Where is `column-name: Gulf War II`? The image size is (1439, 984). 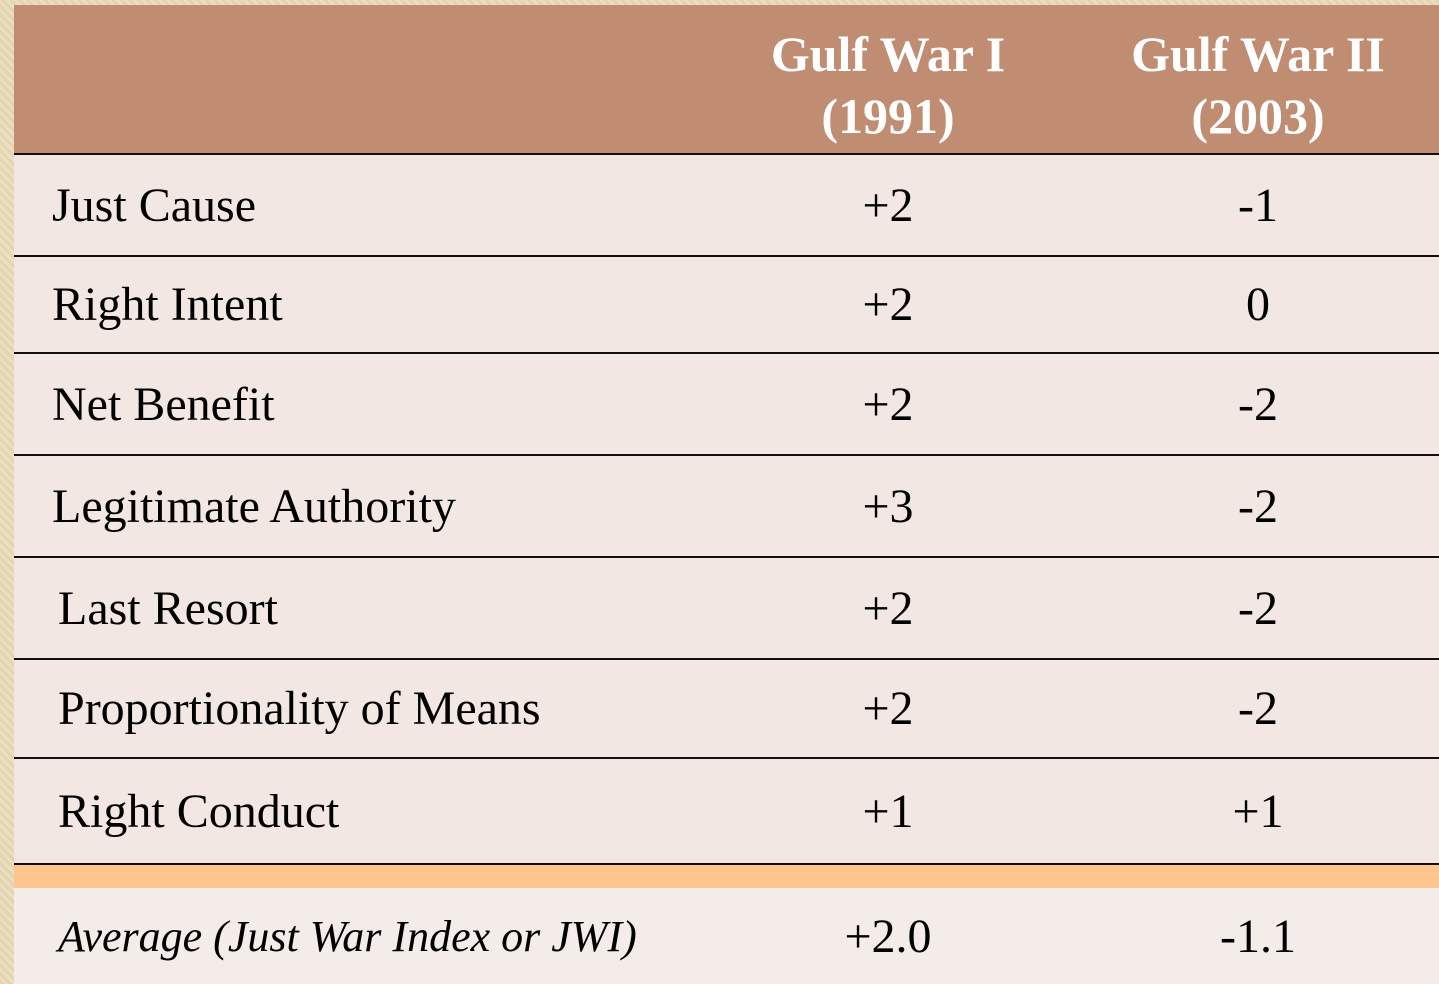
column-name: Gulf War II is located at coordinates (1258, 54).